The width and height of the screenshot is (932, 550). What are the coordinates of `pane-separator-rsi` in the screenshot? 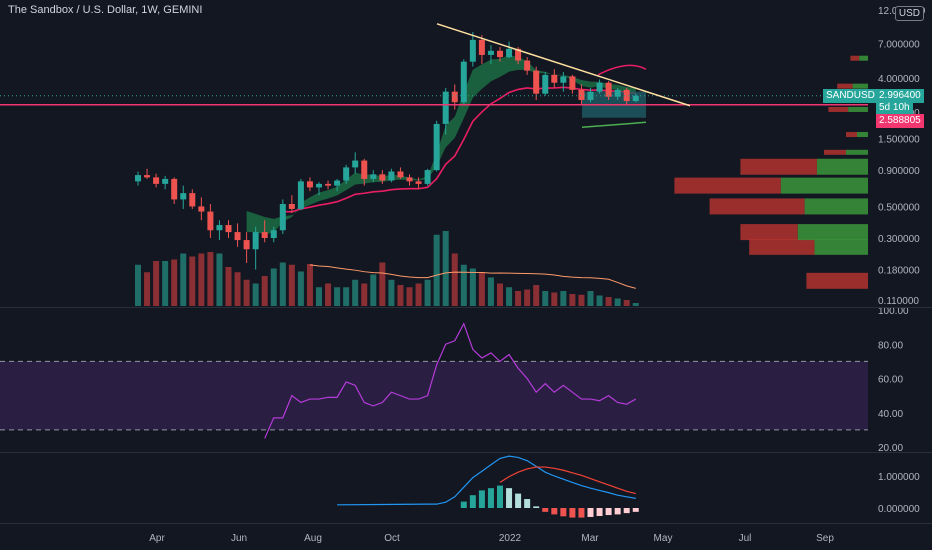 It's located at (466, 307).